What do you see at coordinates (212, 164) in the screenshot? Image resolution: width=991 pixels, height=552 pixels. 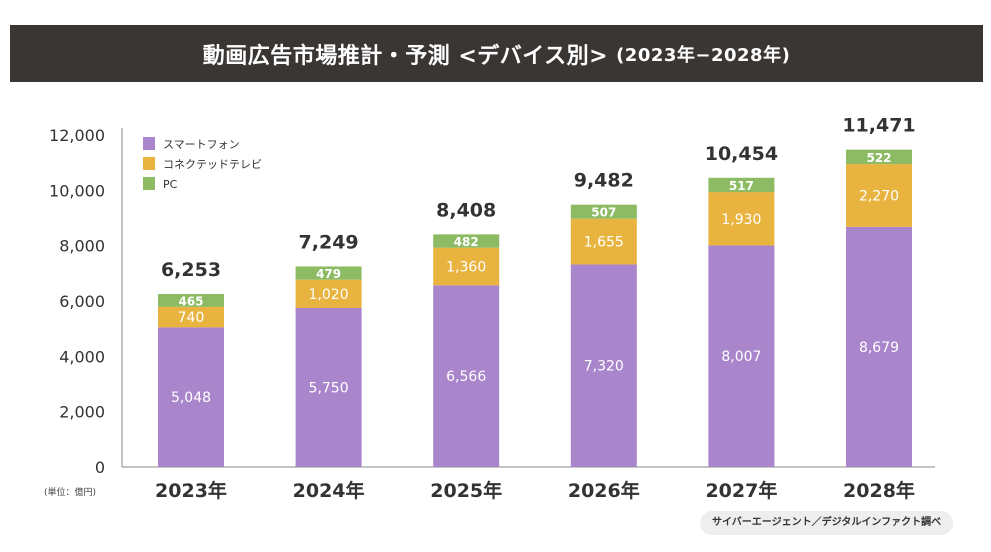 I see `legend-label: コネクテッドテレビ` at bounding box center [212, 164].